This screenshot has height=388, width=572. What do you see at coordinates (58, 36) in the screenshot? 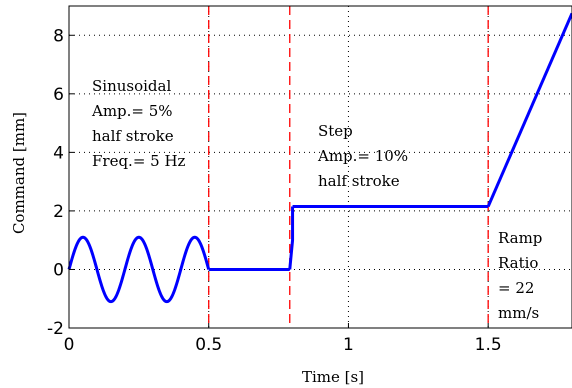
I see `y-tick-label: 8` at bounding box center [58, 36].